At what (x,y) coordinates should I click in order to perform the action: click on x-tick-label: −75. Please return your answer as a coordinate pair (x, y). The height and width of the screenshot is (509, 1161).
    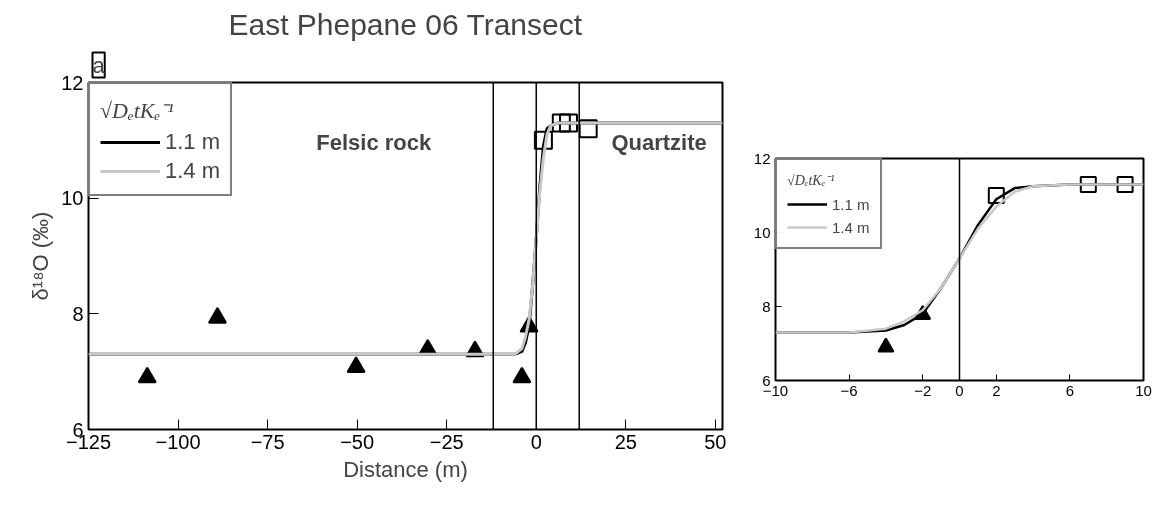
    Looking at the image, I should click on (267, 441).